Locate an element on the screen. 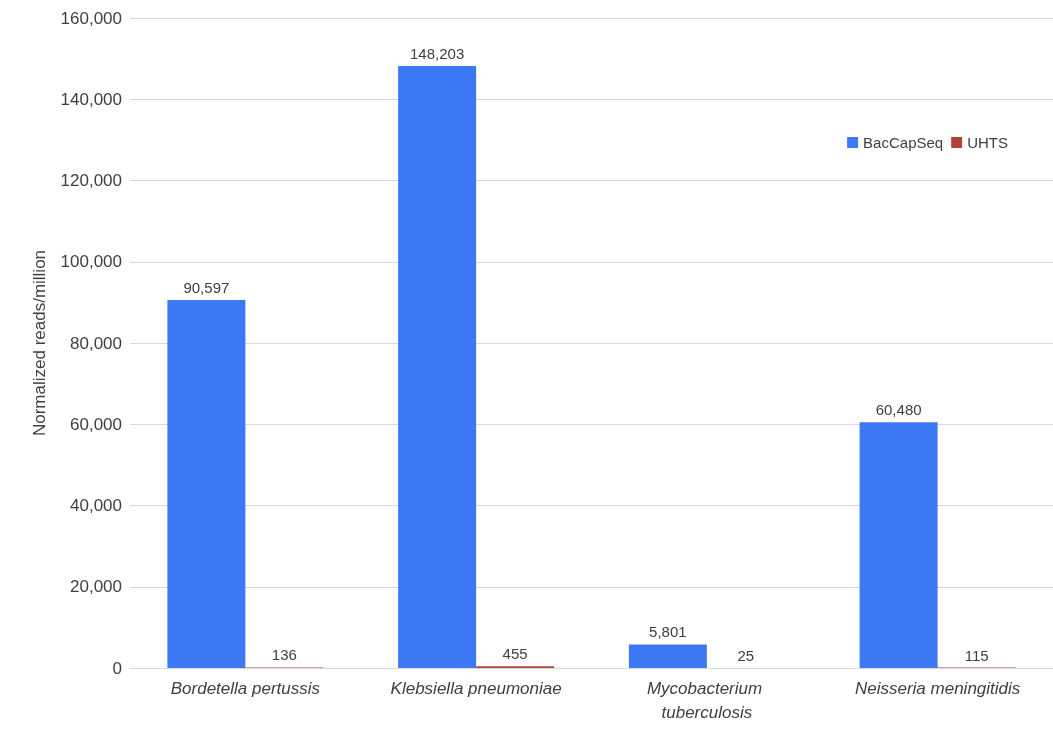  x-tick-label: Klebsiella pneumoniae is located at coordinates (476, 688).